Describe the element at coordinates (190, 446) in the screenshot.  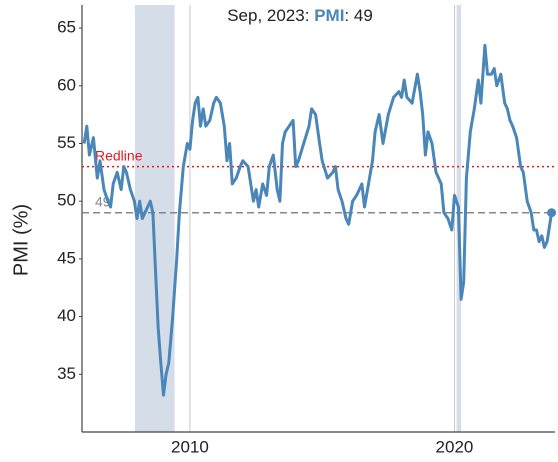
I see `x-tick-label: 2010` at that location.